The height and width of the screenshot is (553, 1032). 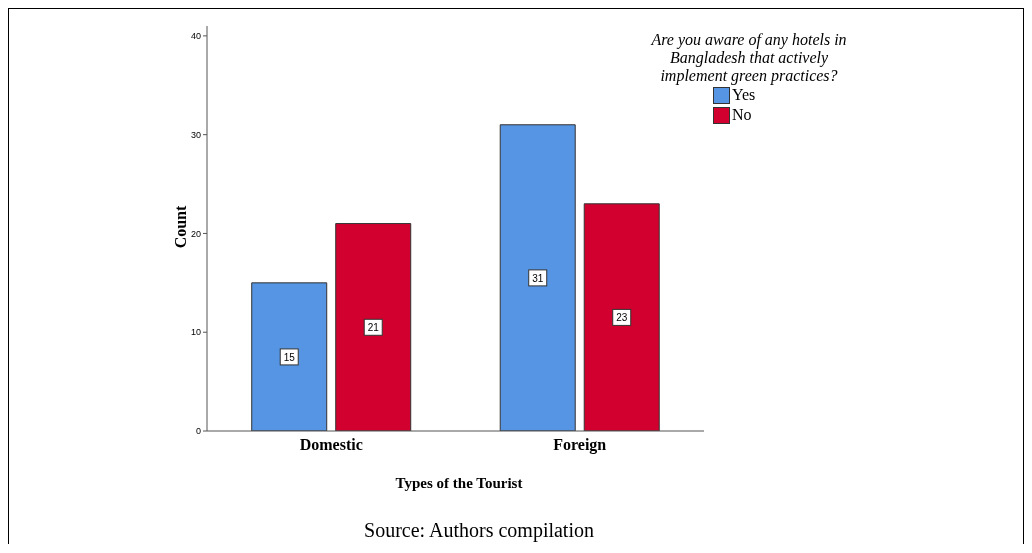 I want to click on x-tick-label: Foreign, so click(x=580, y=445).